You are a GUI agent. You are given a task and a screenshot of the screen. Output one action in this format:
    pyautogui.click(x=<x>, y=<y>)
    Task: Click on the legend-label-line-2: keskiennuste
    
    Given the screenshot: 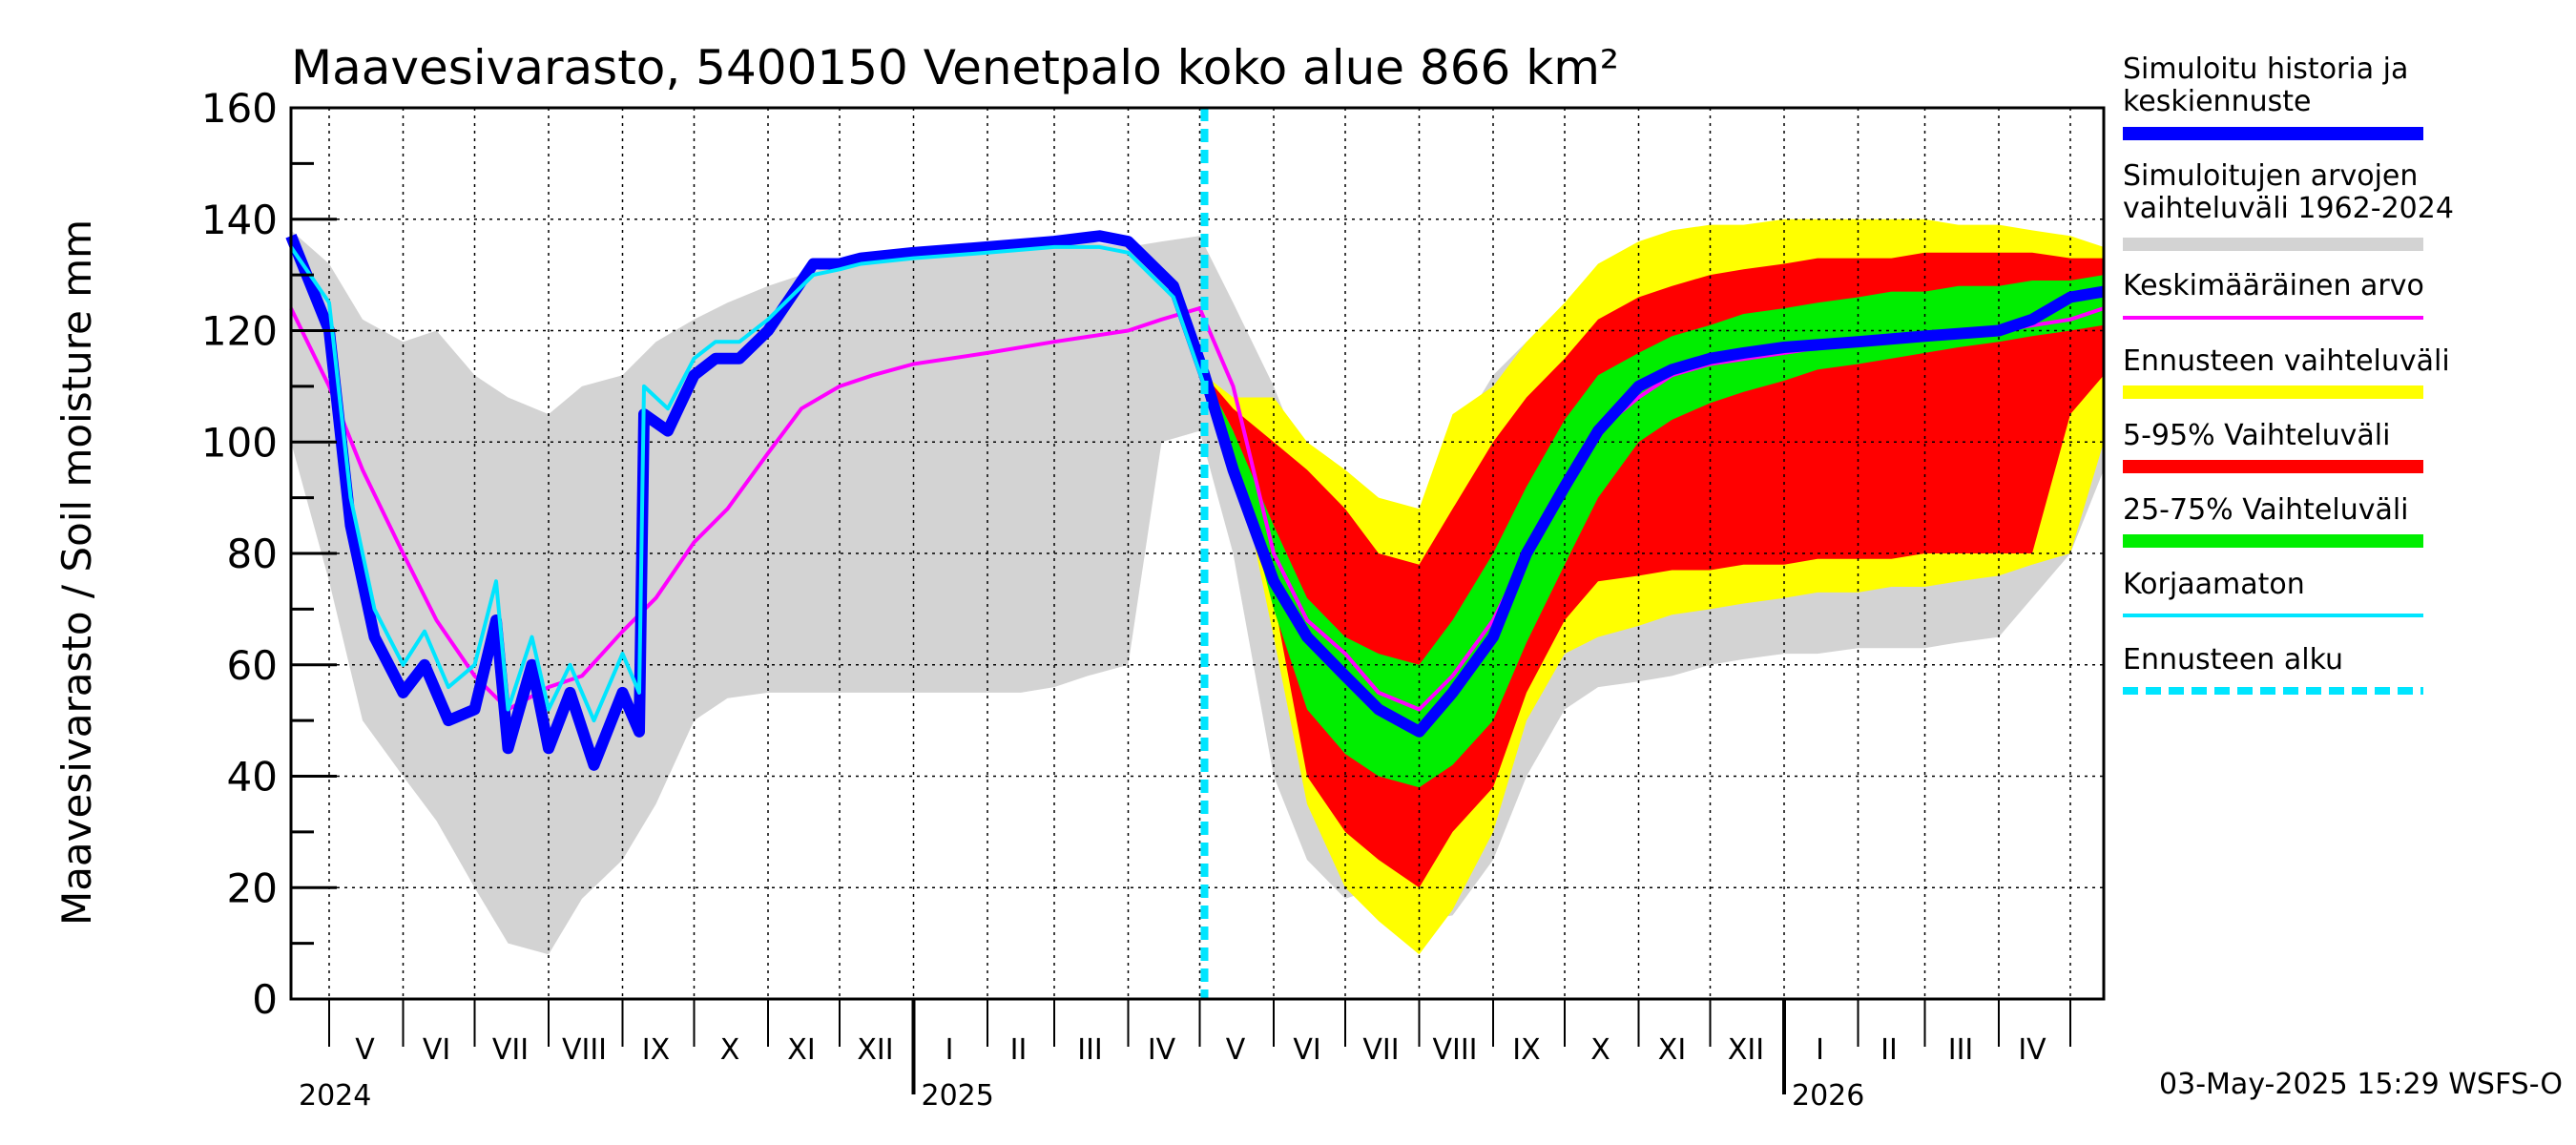 What is the action you would take?
    pyautogui.click(x=2217, y=102)
    